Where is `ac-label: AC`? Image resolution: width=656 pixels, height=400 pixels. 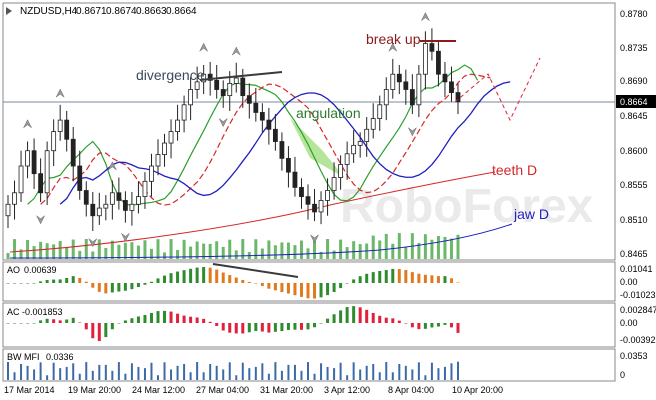
ac-label: AC is located at coordinates (13, 312).